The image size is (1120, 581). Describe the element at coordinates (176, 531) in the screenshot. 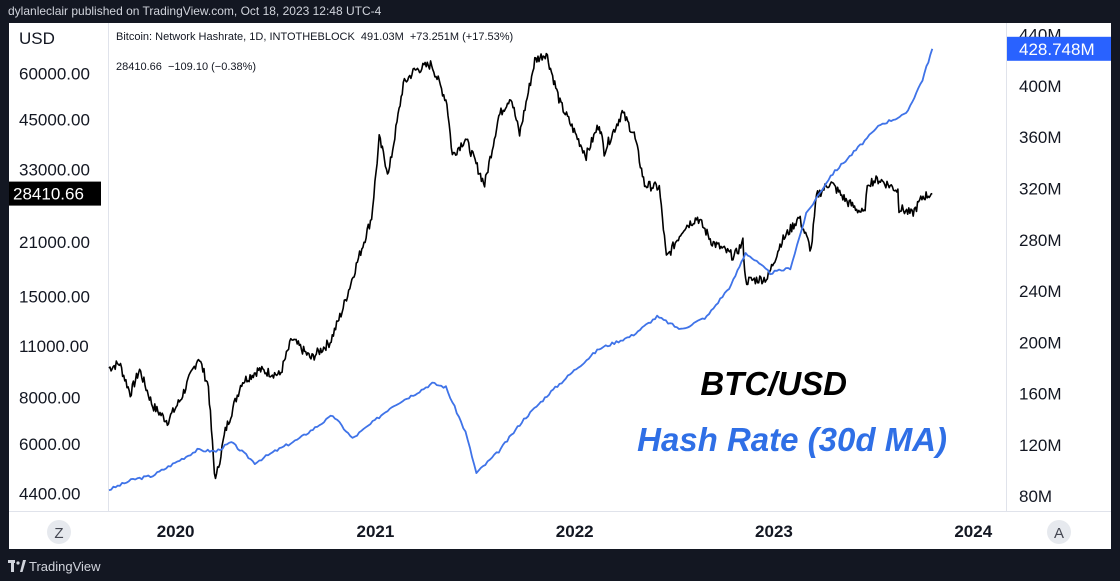

I see `time-axis-tick-label: 2020` at that location.